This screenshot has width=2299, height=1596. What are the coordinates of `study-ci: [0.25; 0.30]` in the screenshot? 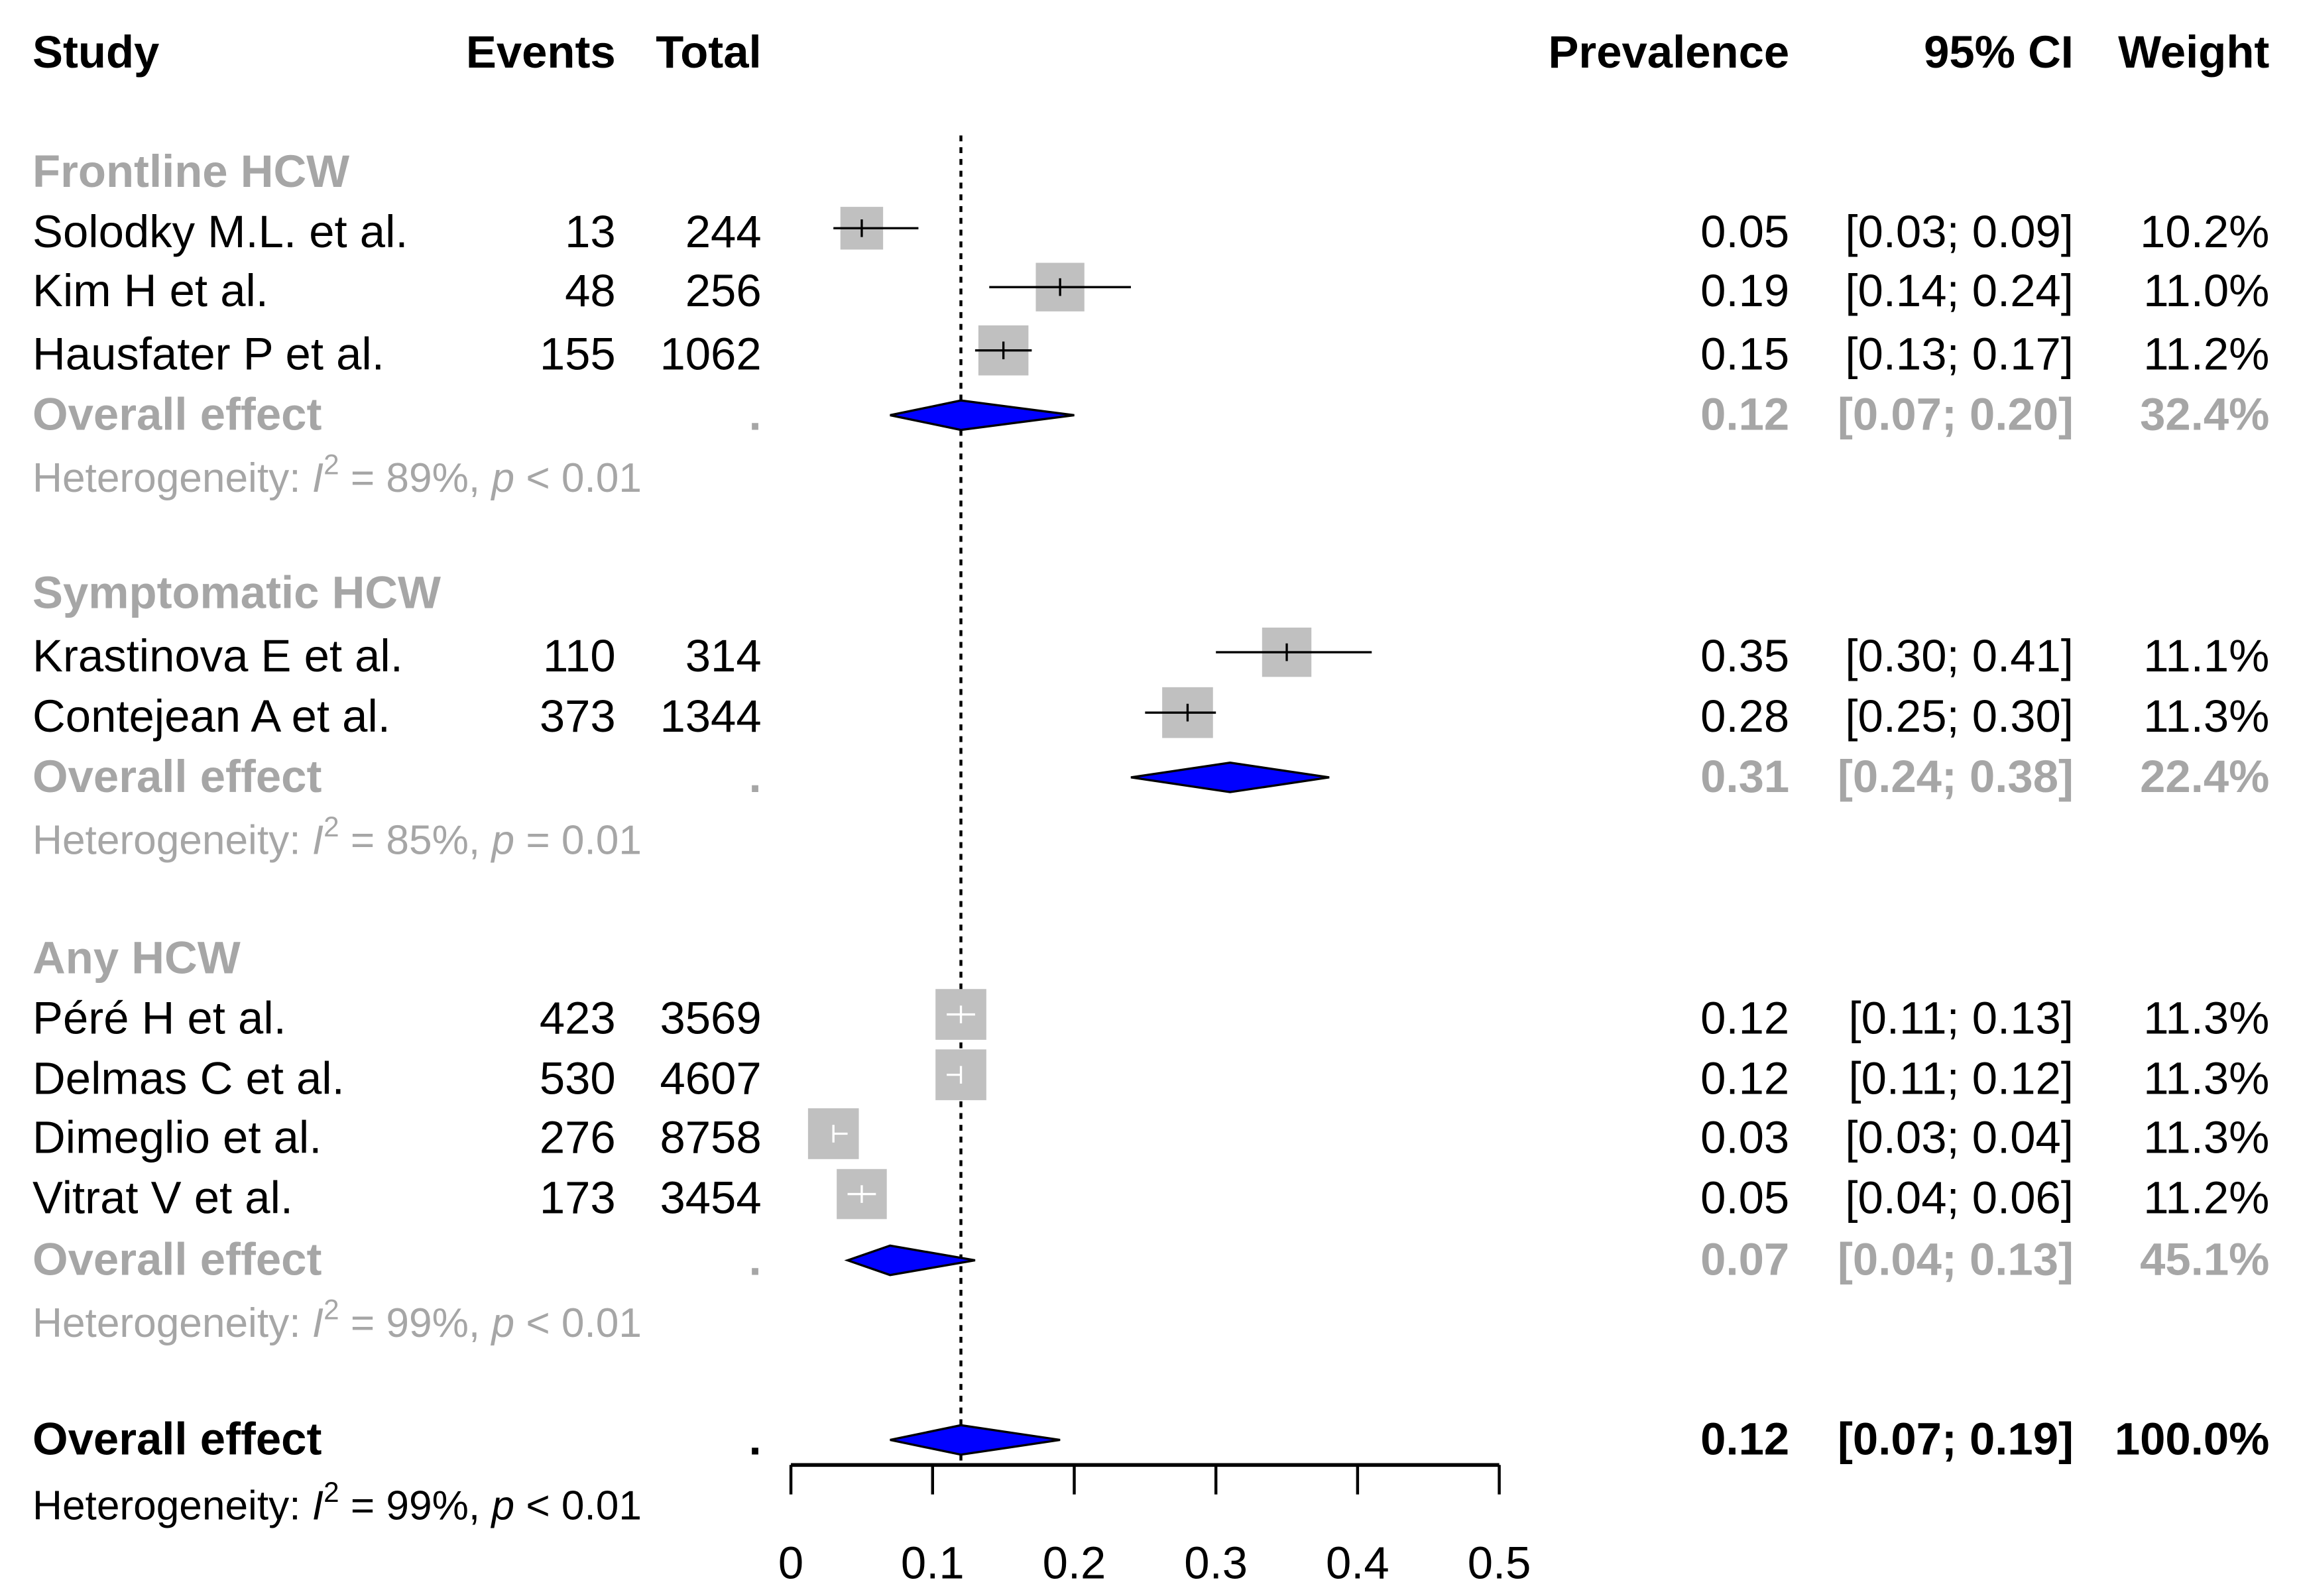 It's located at (1960, 716).